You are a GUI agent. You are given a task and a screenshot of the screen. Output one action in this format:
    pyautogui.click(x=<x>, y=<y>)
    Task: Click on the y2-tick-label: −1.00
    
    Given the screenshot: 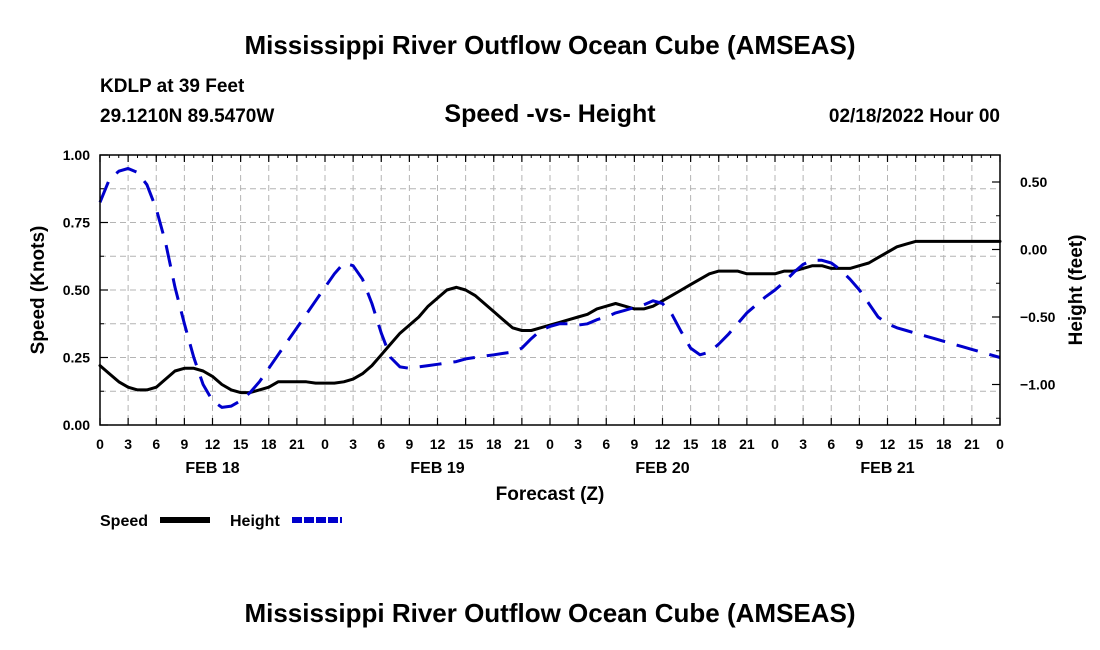 What is the action you would take?
    pyautogui.click(x=1038, y=385)
    